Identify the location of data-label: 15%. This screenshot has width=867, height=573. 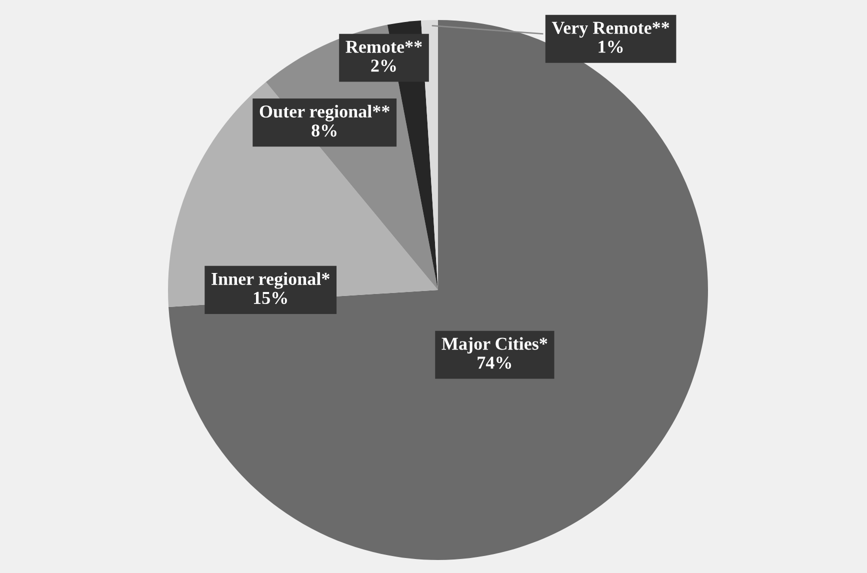
(270, 298).